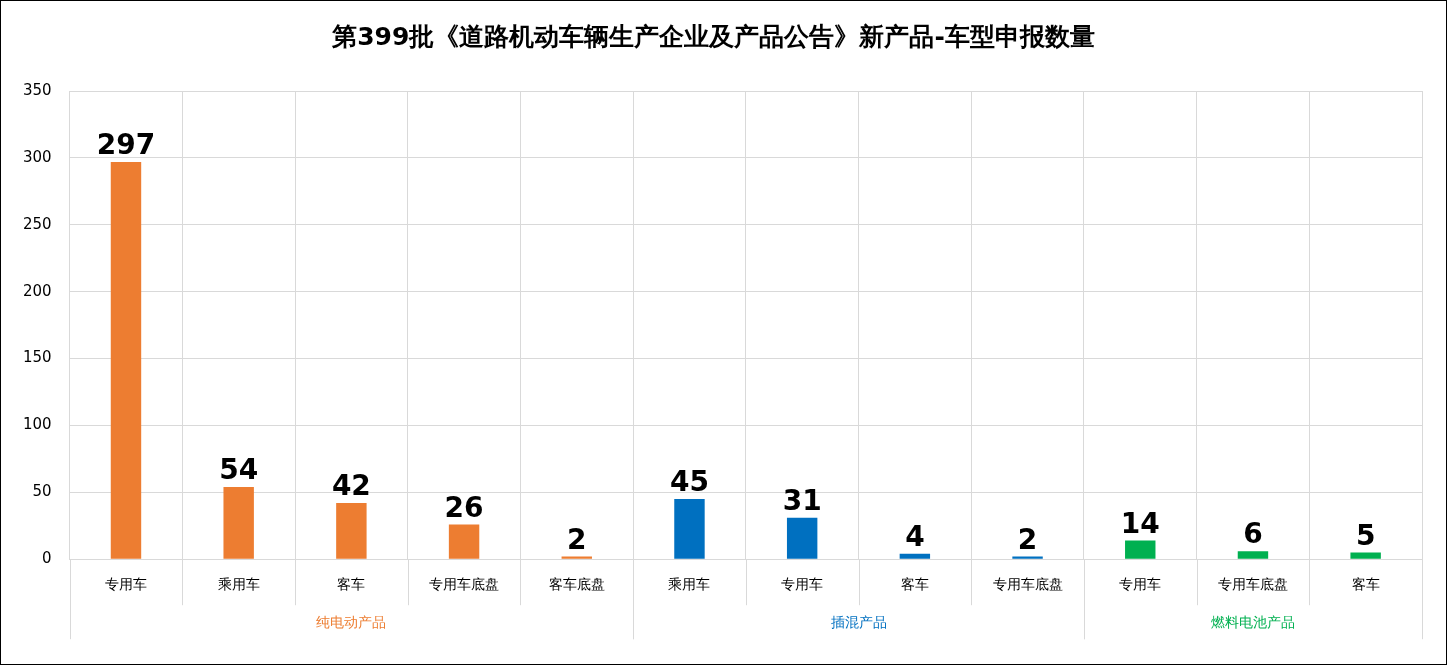 This screenshot has width=1447, height=665. What do you see at coordinates (713, 36) in the screenshot?
I see `chart-title: 第399批《道路机动车辆生产企业及产品公告》新产品-车型申报数量` at bounding box center [713, 36].